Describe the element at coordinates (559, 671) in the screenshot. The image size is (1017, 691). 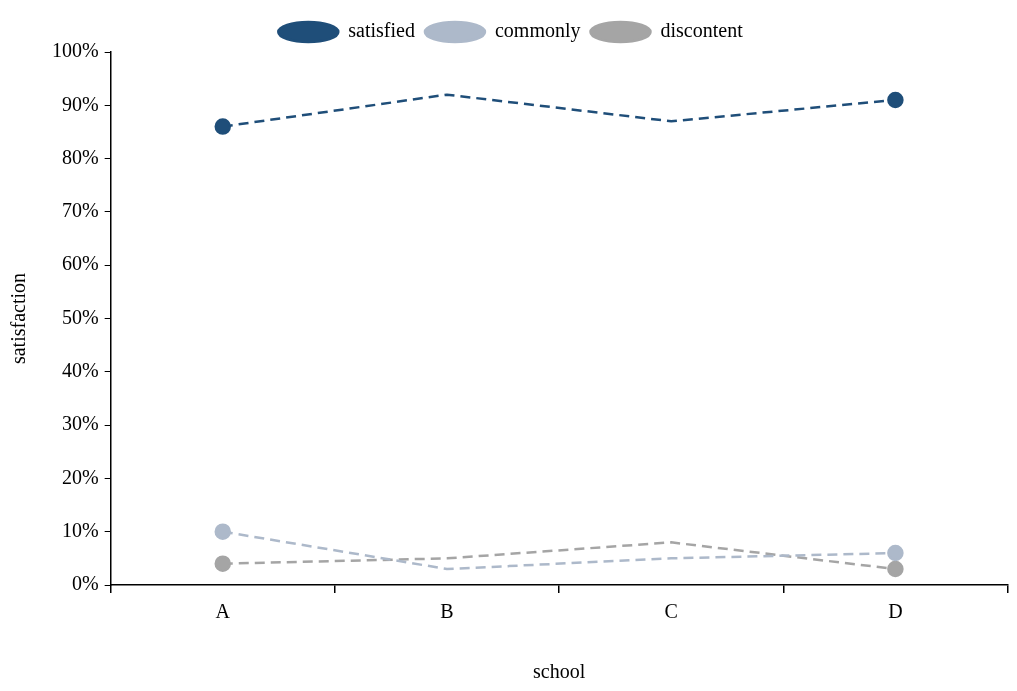
I see `x-axis-title: school` at that location.